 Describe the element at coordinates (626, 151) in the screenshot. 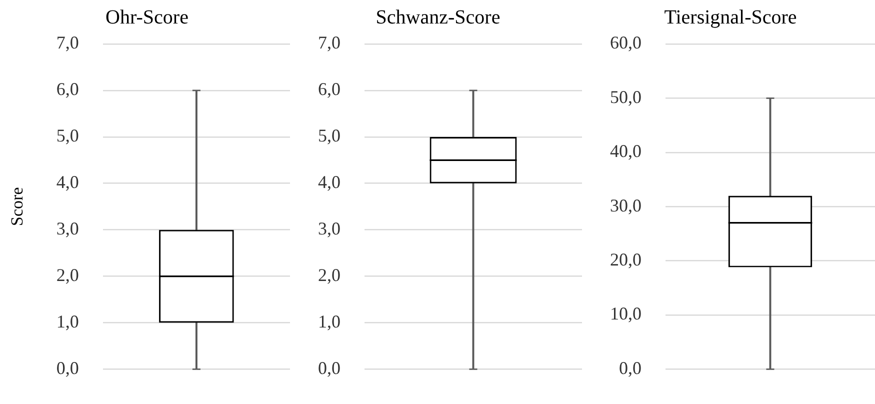

I see `y-tick-label: 40,0` at that location.